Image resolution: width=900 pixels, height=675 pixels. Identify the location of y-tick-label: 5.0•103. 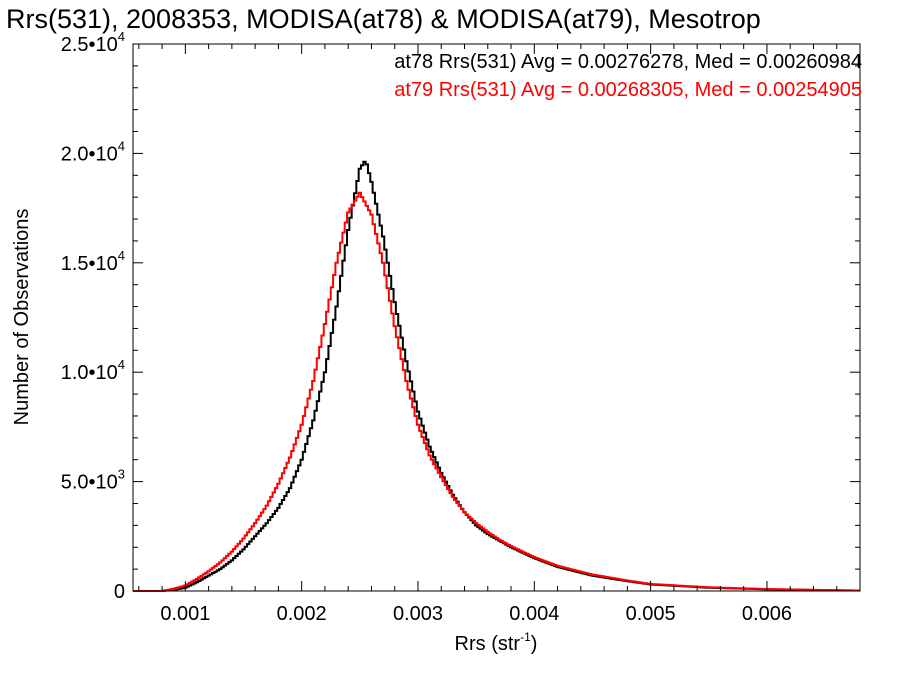
(93, 480).